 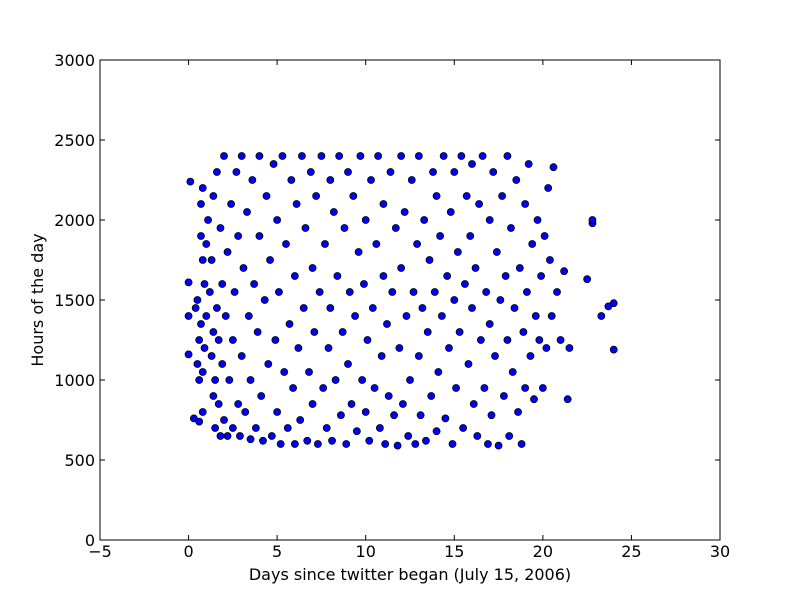 What do you see at coordinates (74, 60) in the screenshot?
I see `y-tick-label: 3000` at bounding box center [74, 60].